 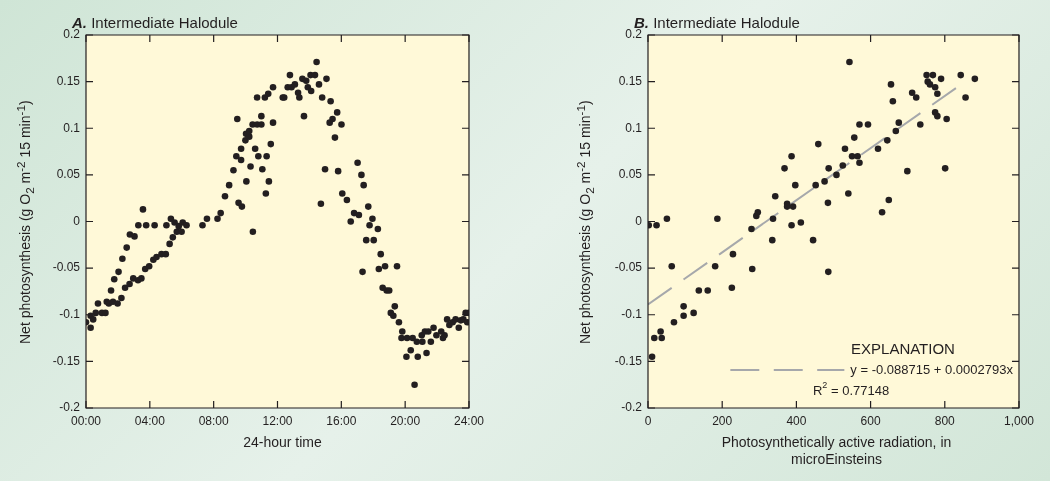 What do you see at coordinates (870, 420) in the screenshot?
I see `x-tick-label: 600` at bounding box center [870, 420].